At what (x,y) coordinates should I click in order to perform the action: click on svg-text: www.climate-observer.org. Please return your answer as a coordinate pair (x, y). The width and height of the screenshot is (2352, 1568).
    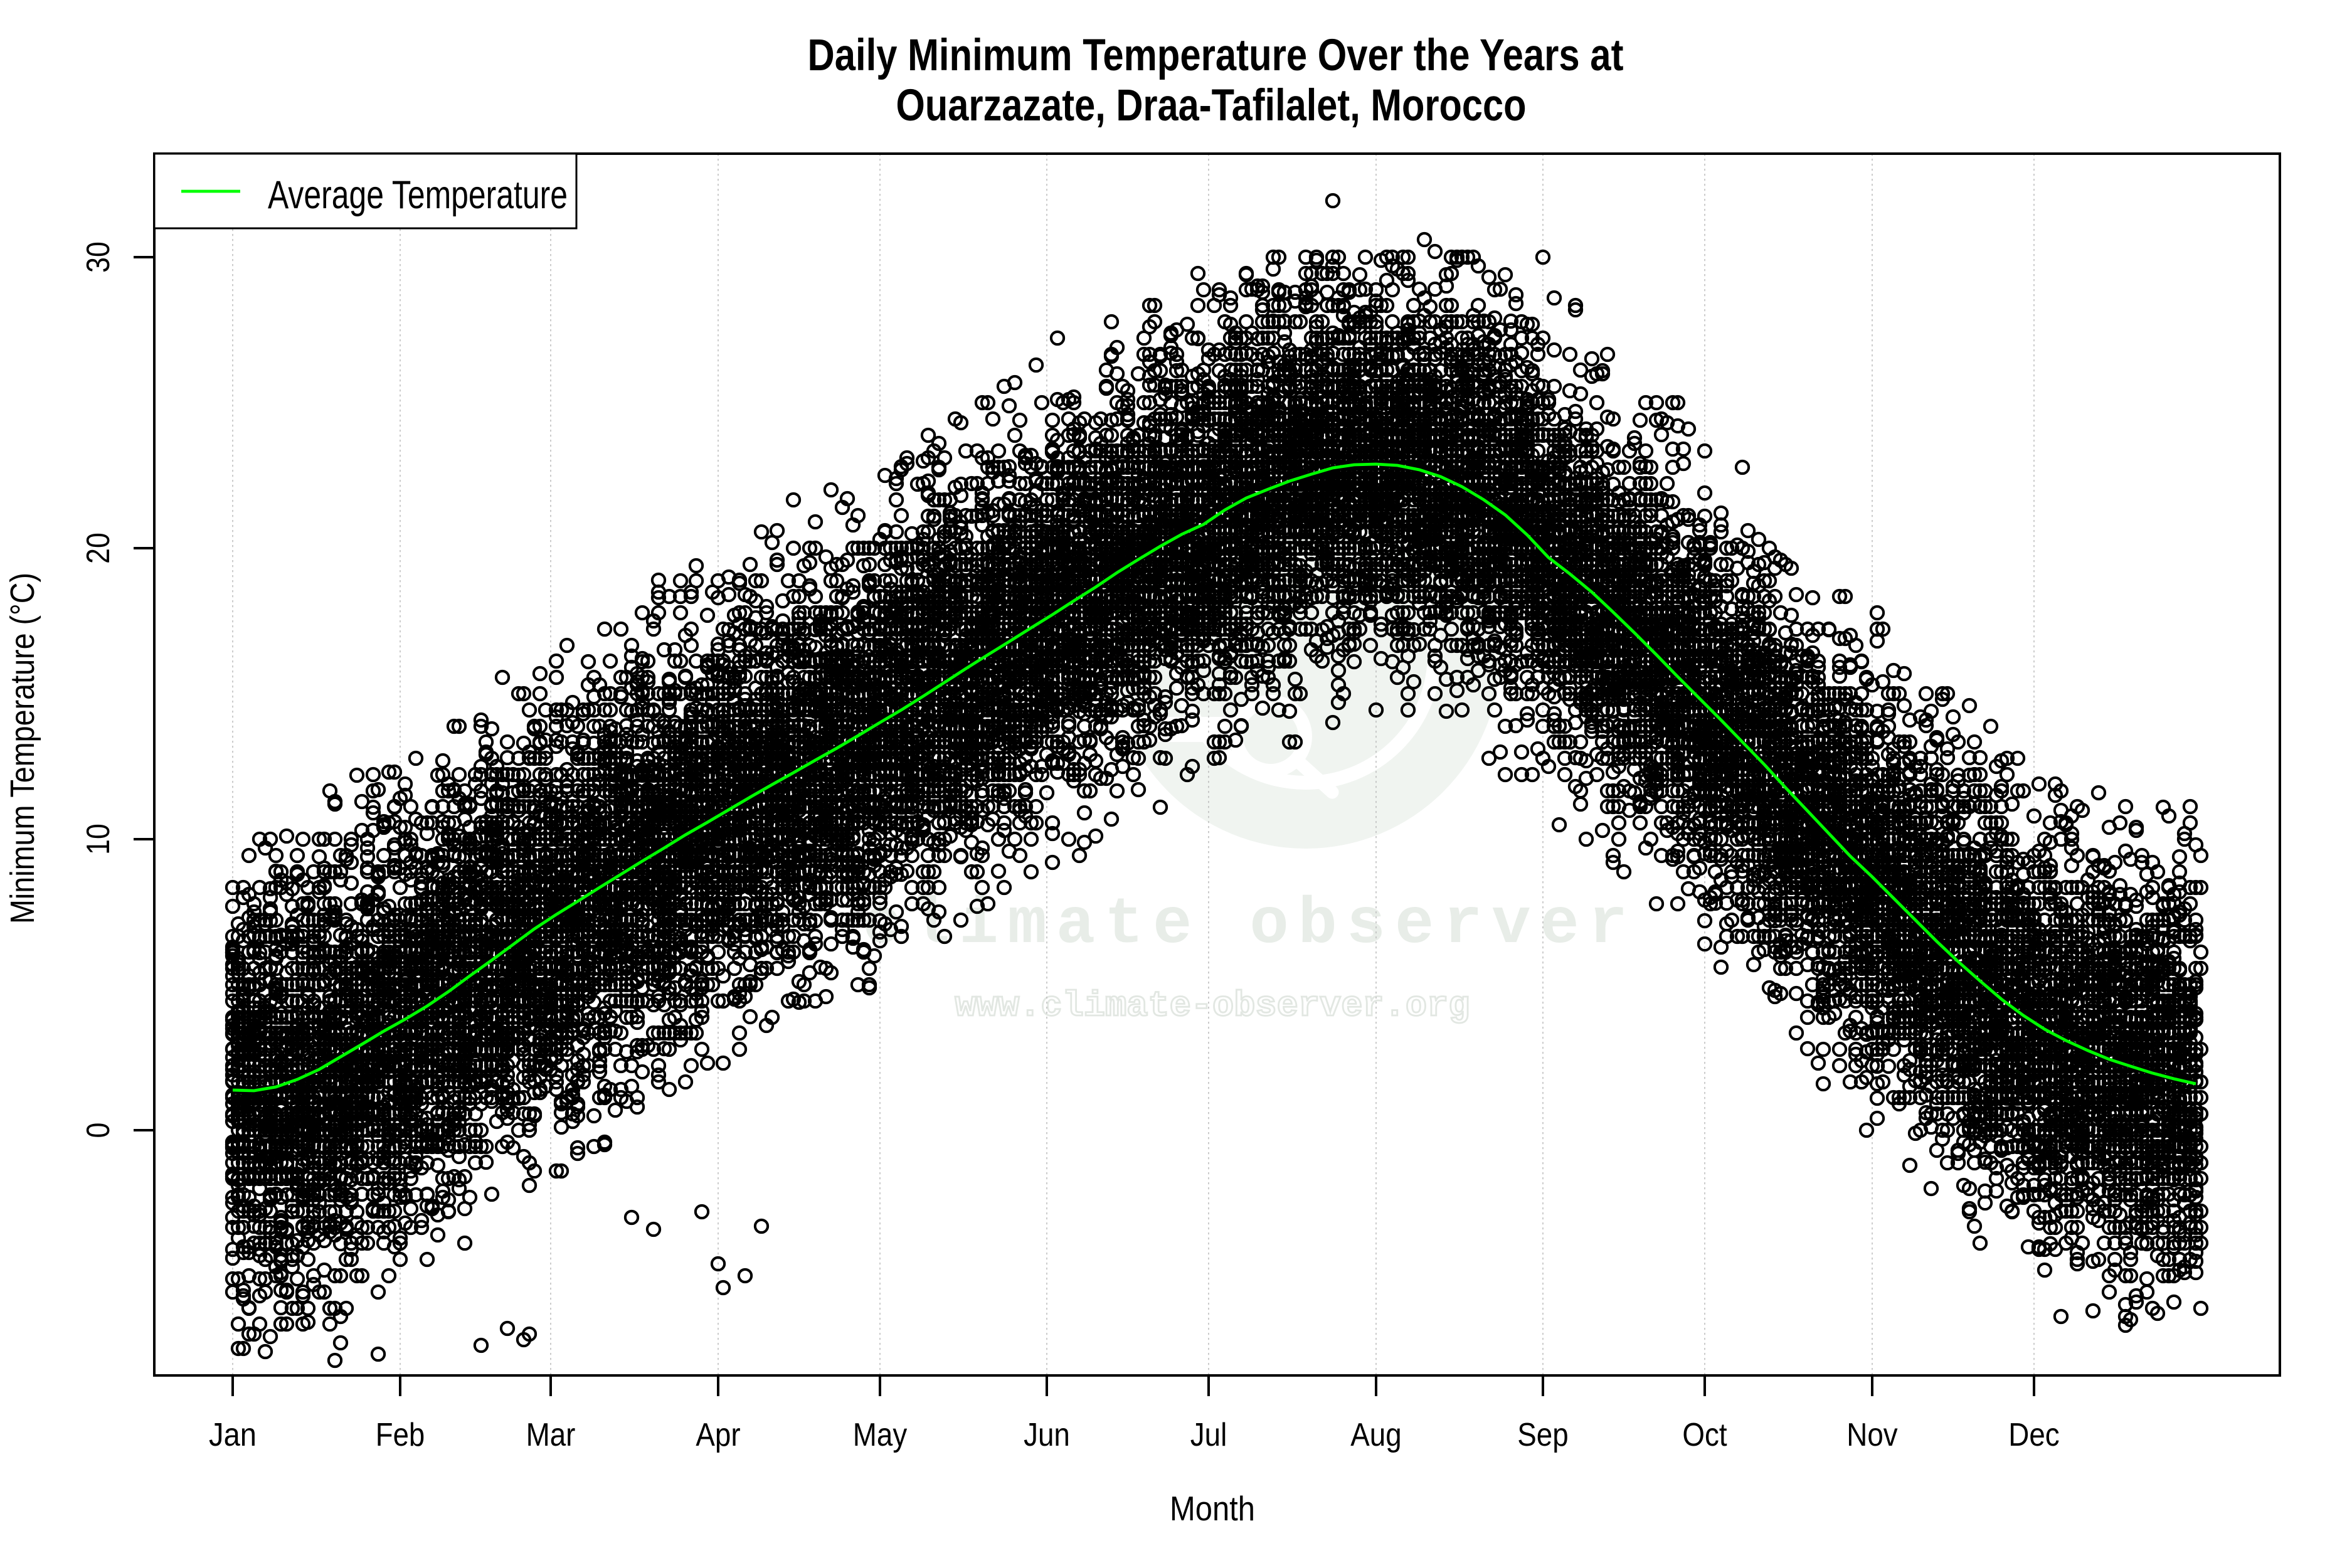
    Looking at the image, I should click on (1212, 1007).